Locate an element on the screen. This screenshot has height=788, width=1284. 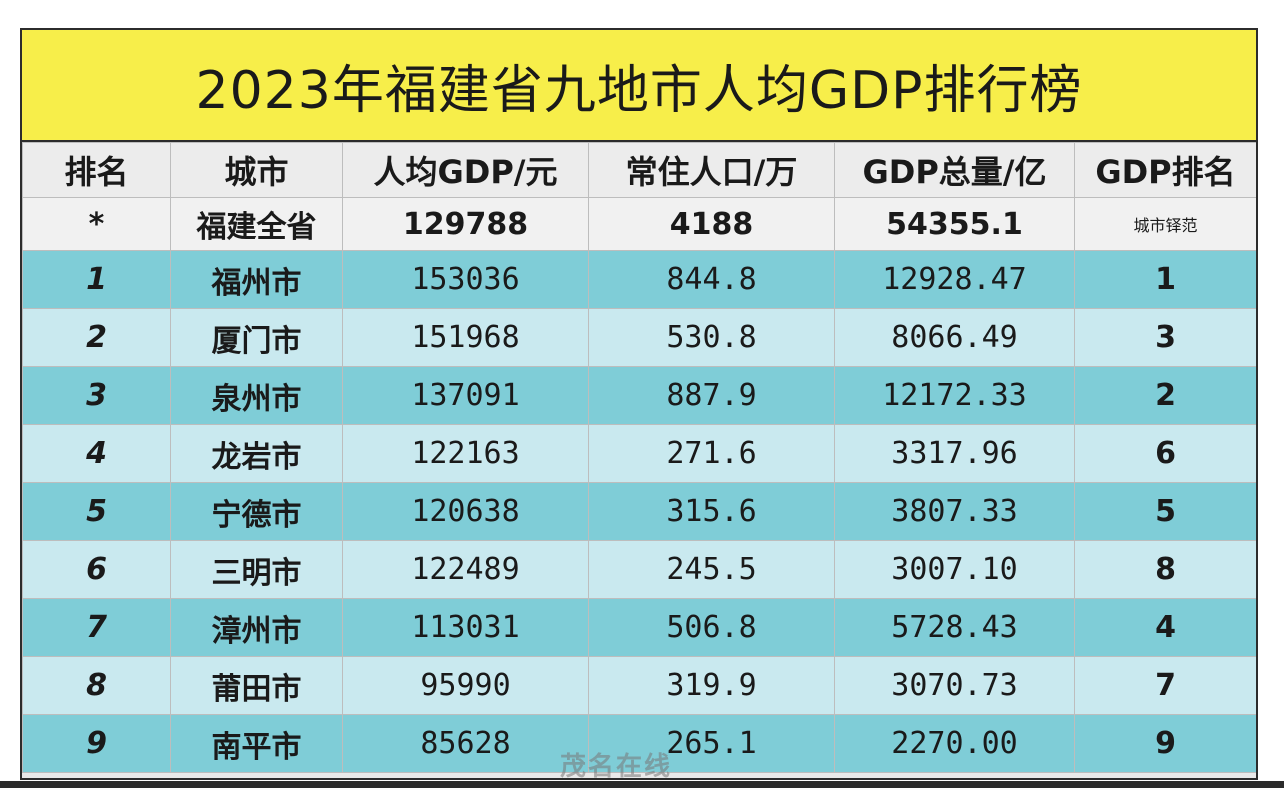
row-population: 319.9 is located at coordinates (711, 685).